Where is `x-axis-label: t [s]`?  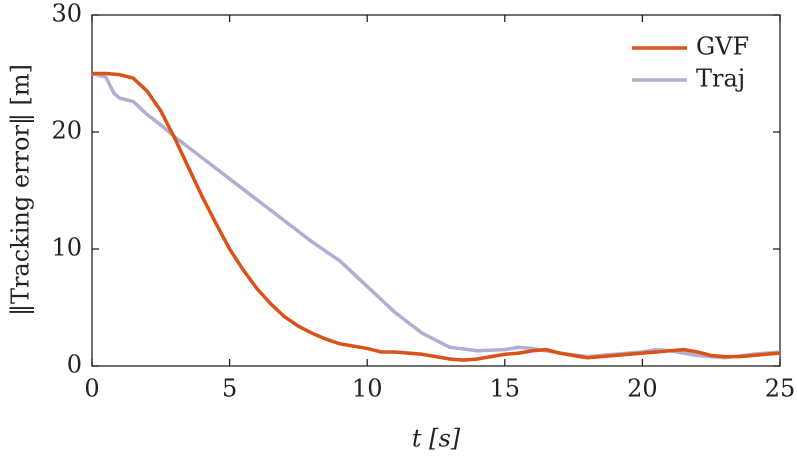
x-axis-label: t [s] is located at coordinates (436, 439).